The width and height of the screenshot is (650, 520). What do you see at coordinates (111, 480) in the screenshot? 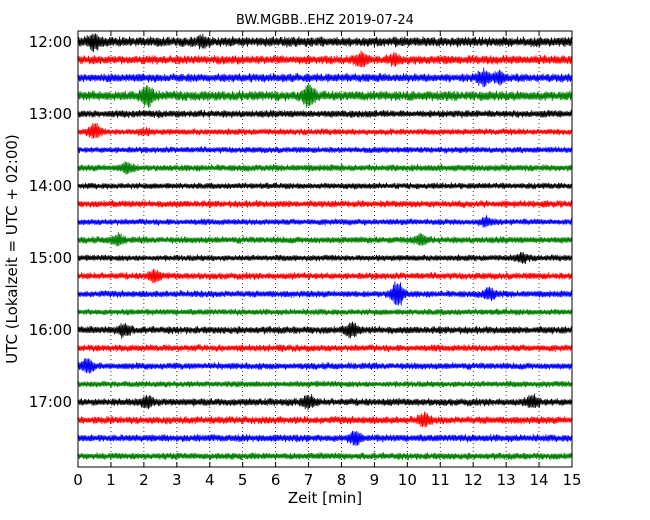
I see `x-tick-label: 1` at bounding box center [111, 480].